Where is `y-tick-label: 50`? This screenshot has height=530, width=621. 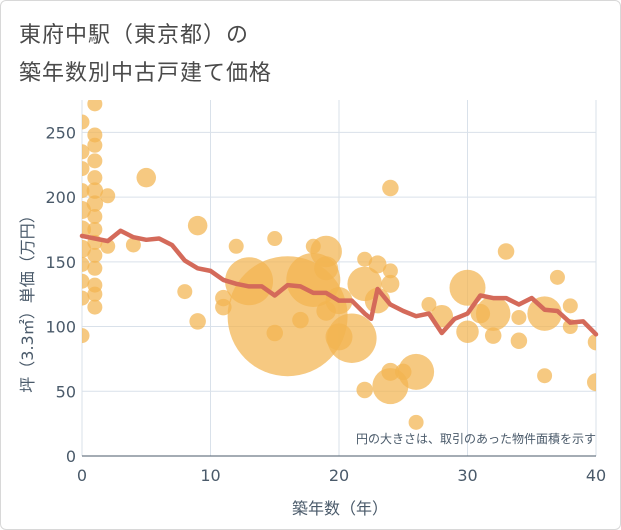
y-tick-label: 50 is located at coordinates (66, 391).